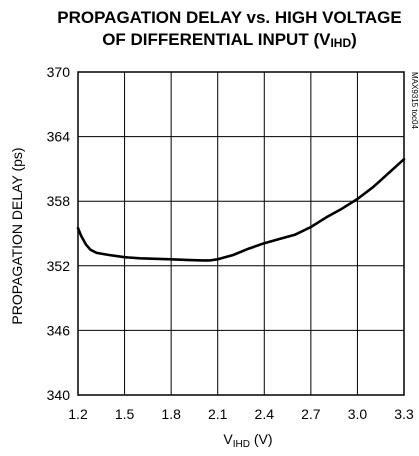  What do you see at coordinates (414, 100) in the screenshot?
I see `side-label: MAX9315 toc04` at bounding box center [414, 100].